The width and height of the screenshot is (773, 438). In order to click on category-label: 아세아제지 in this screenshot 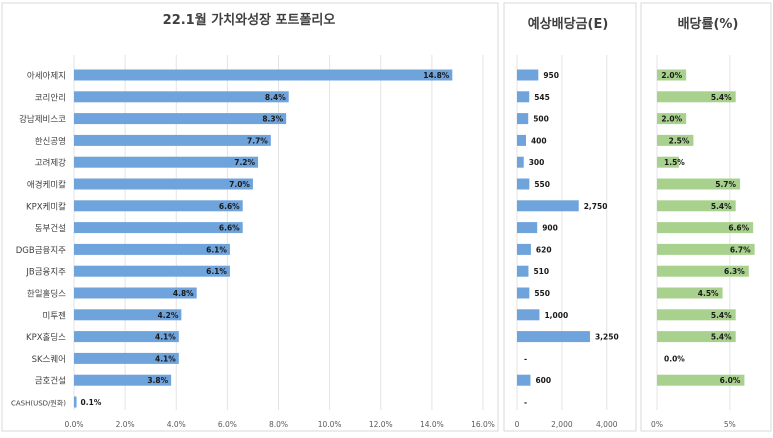, I will do `click(46, 76)`.